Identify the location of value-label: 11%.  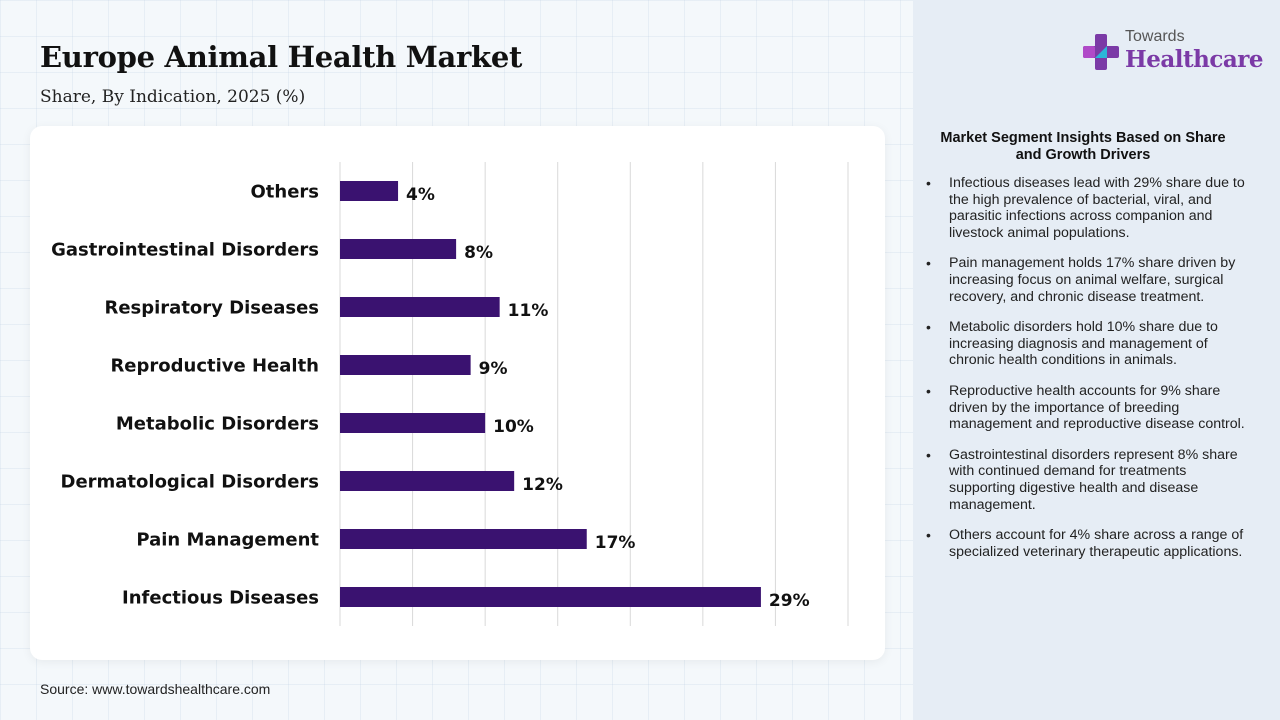
(528, 311).